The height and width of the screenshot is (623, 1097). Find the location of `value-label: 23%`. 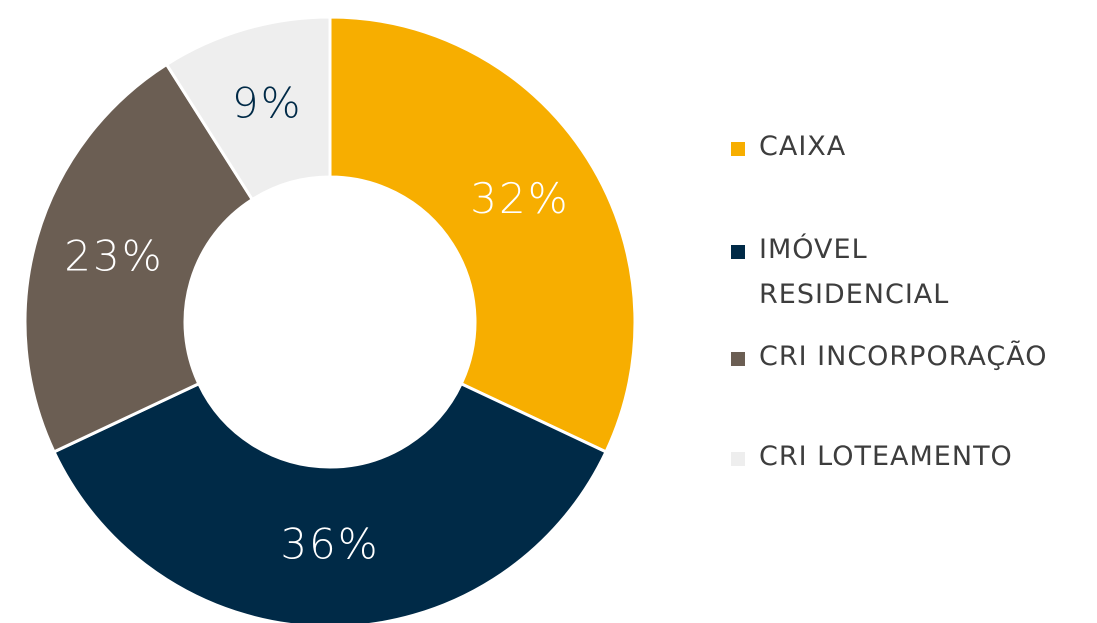

value-label: 23% is located at coordinates (113, 256).